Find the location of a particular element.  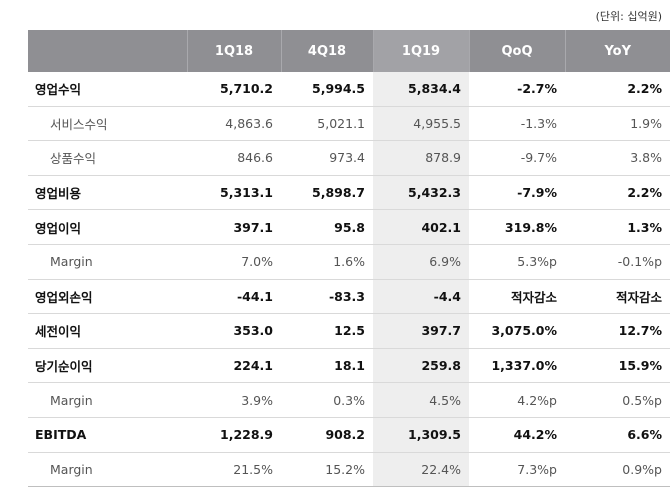

table-row: 영업비용 5,313.1 5,898.7 5,432.3 -7.9% 2.2% is located at coordinates (349, 193).